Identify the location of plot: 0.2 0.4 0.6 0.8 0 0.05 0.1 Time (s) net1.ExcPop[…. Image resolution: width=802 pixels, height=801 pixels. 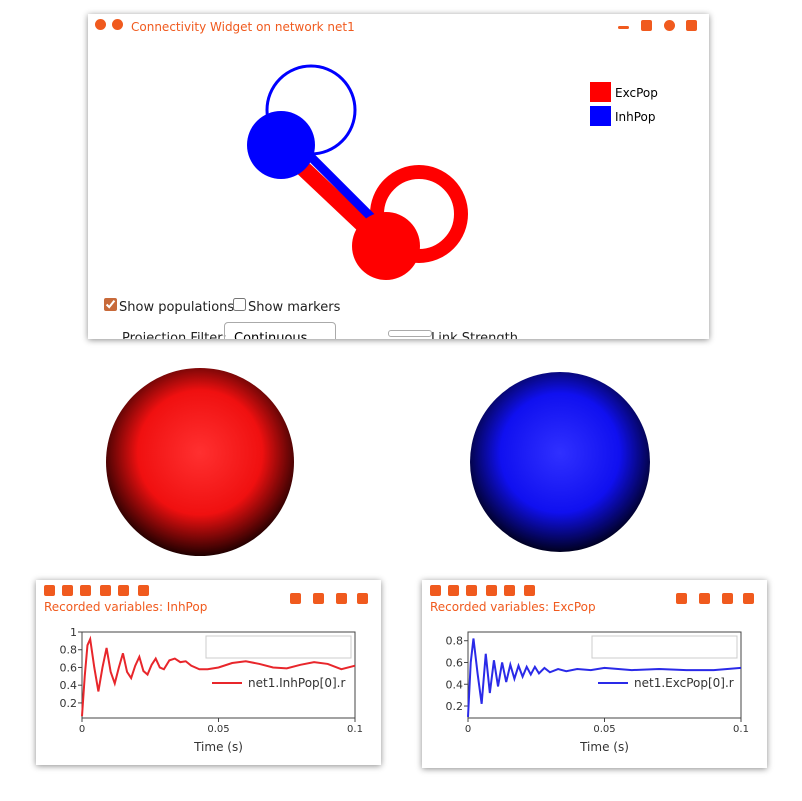
(597, 692).